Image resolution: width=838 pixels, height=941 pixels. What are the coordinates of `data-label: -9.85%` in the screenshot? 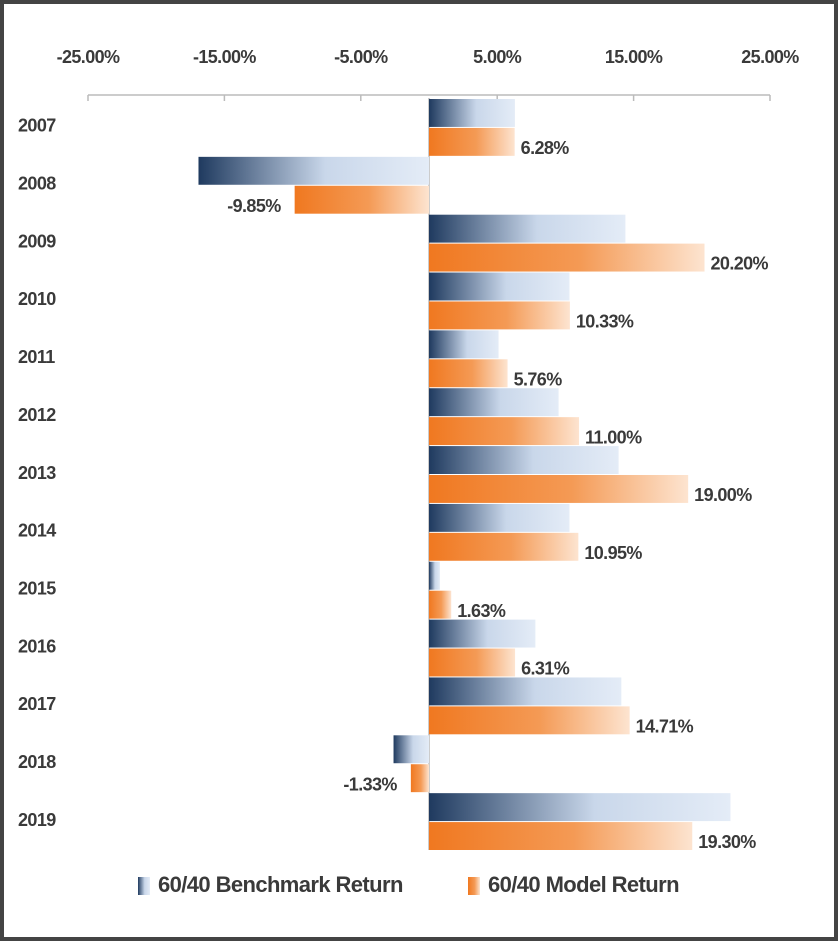 It's located at (254, 206).